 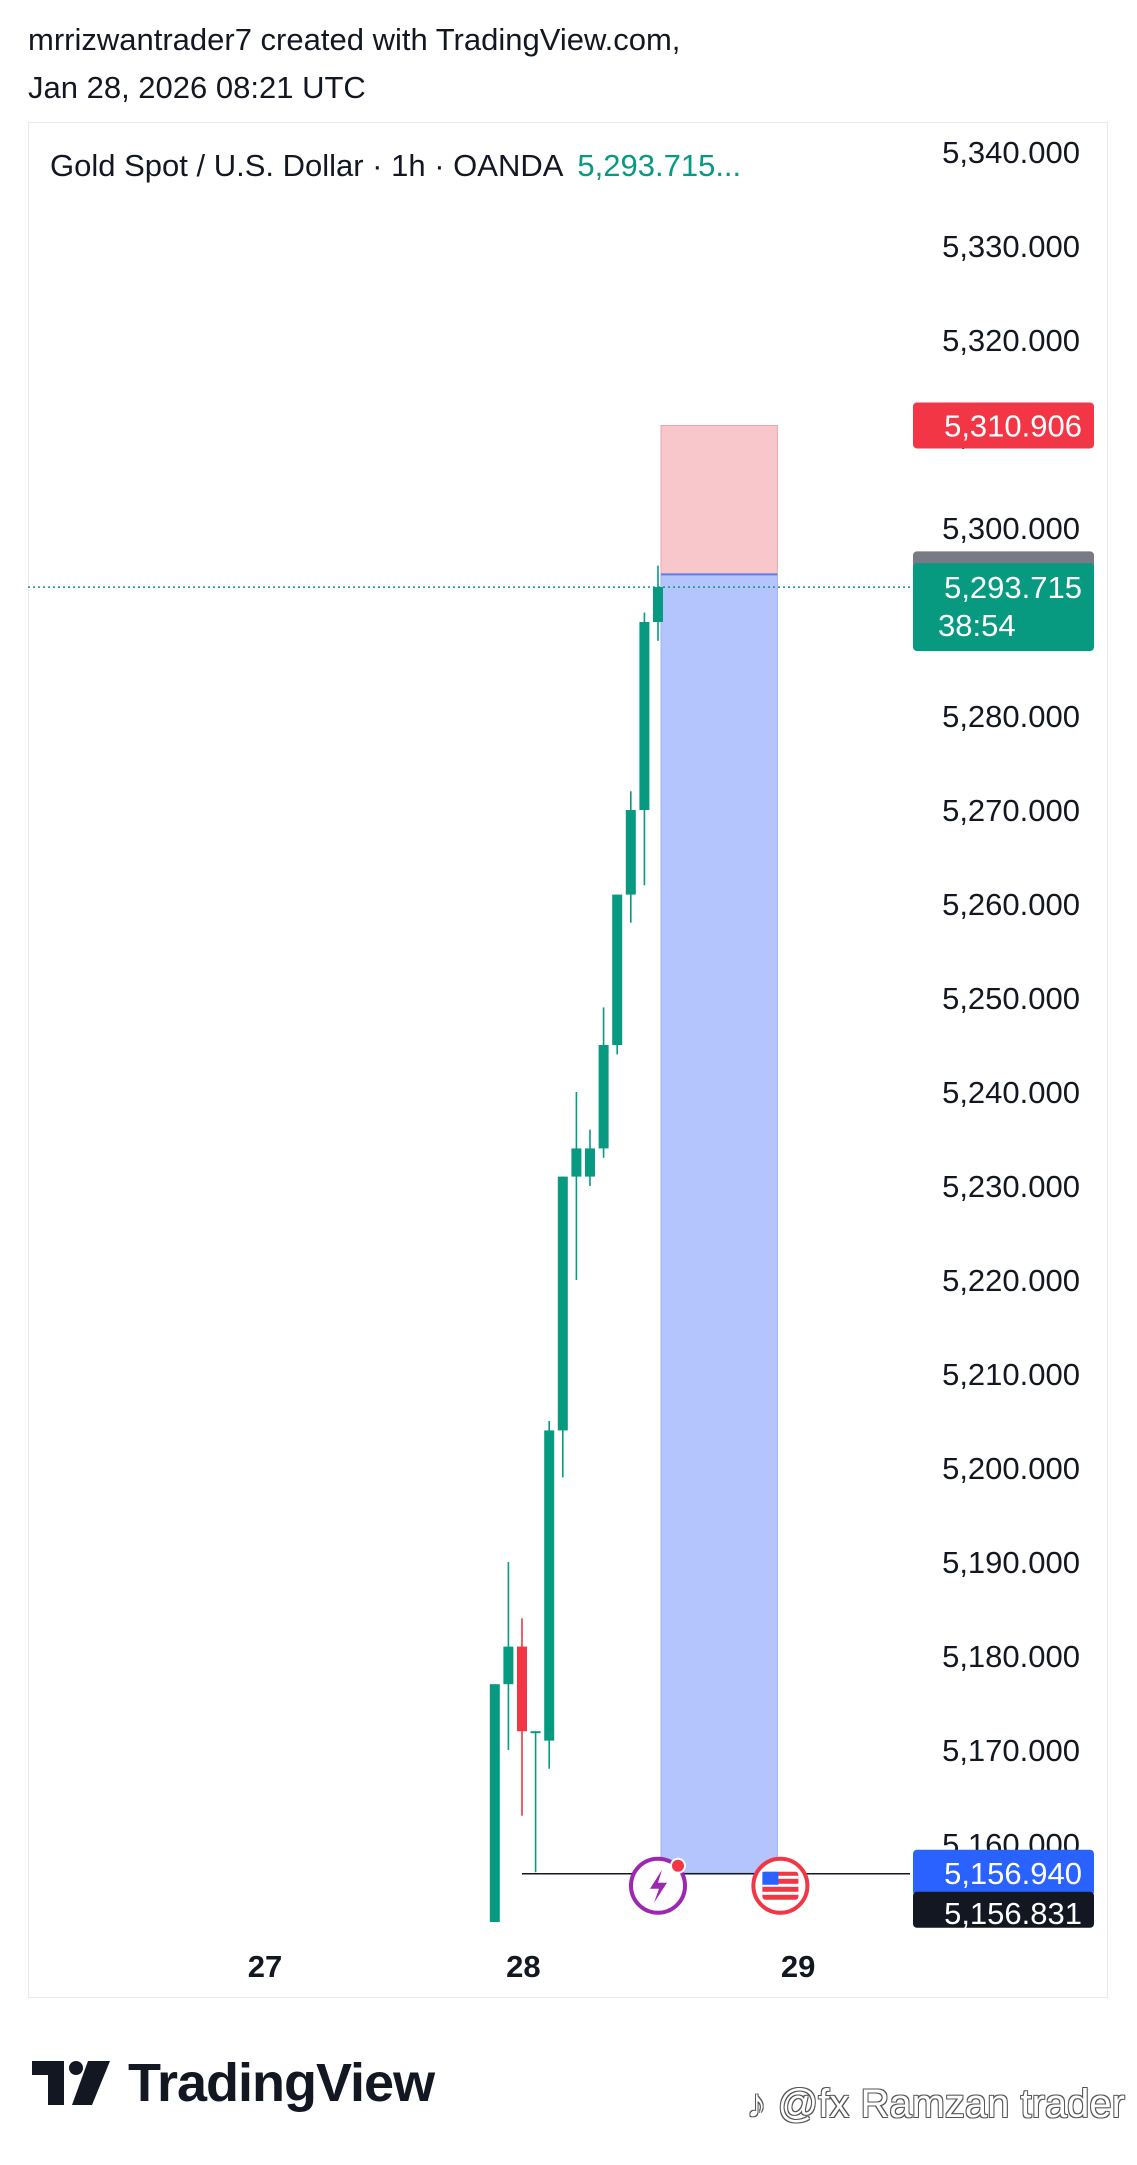 What do you see at coordinates (678, 1865) in the screenshot?
I see `event-alert-dot` at bounding box center [678, 1865].